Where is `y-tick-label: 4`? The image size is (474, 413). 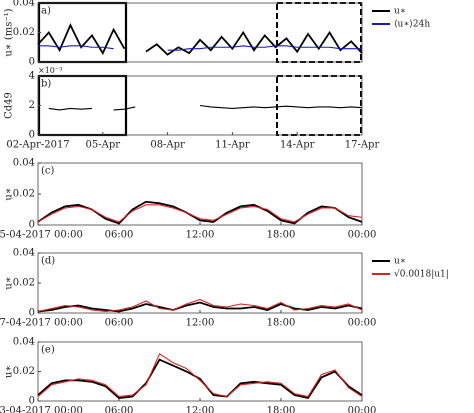
y-tick-label: 4 is located at coordinates (32, 76).